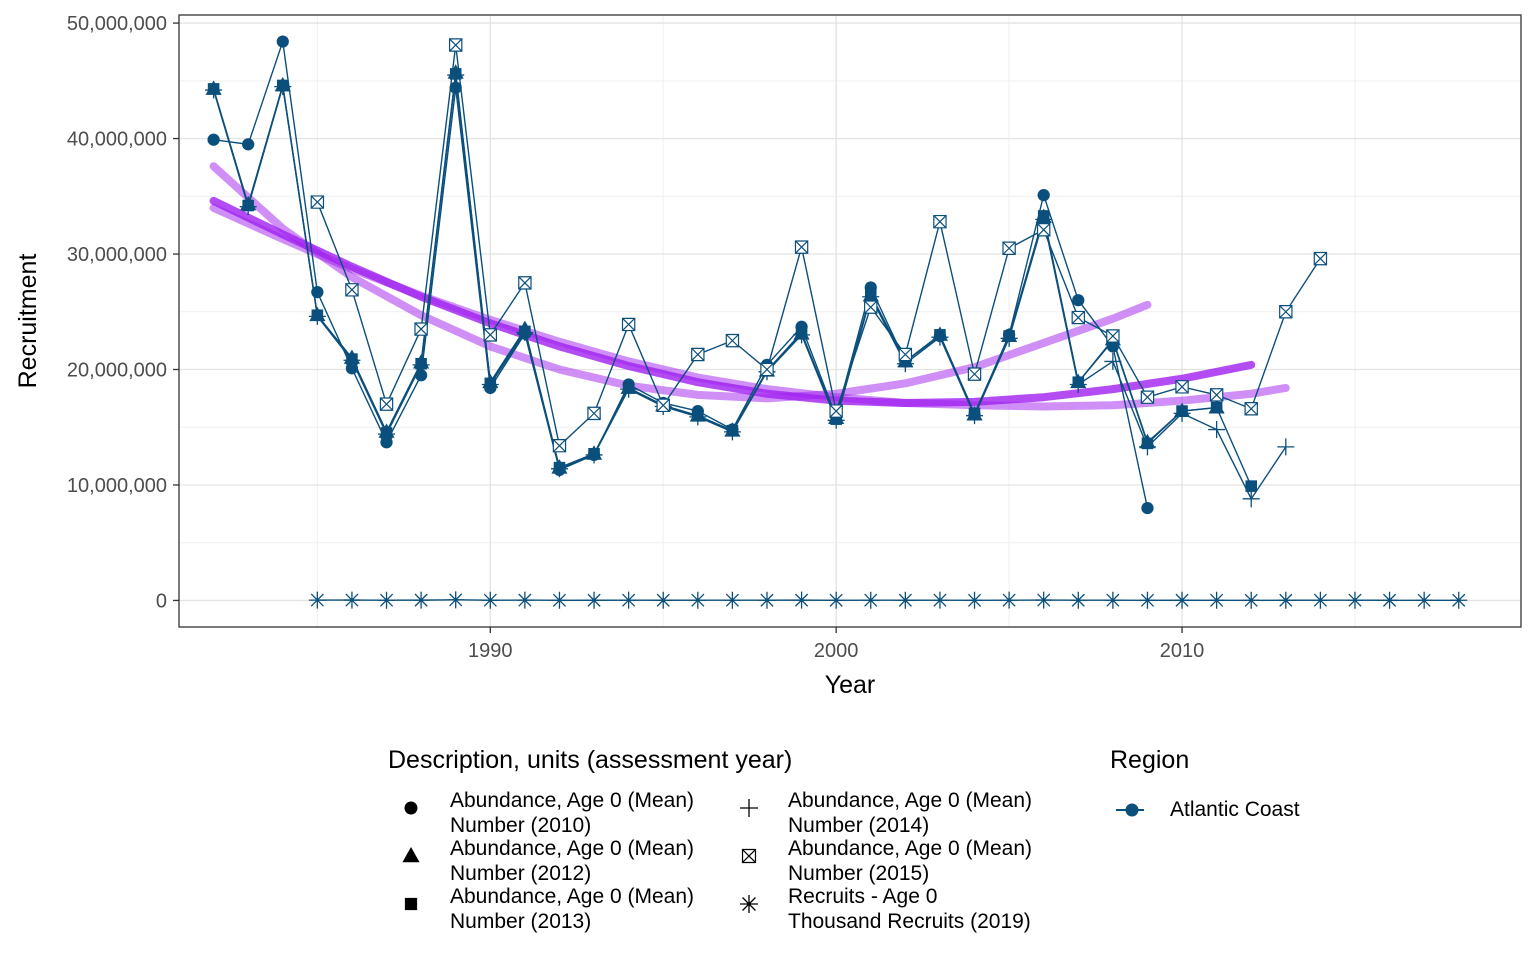 This screenshot has height=960, width=1536. I want to click on triangle-marker-icon, so click(411, 855).